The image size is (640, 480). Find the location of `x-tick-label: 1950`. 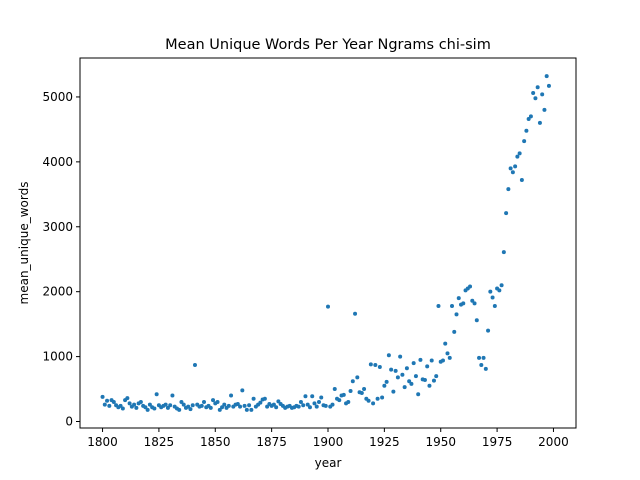

x-tick-label: 1950 is located at coordinates (440, 442).